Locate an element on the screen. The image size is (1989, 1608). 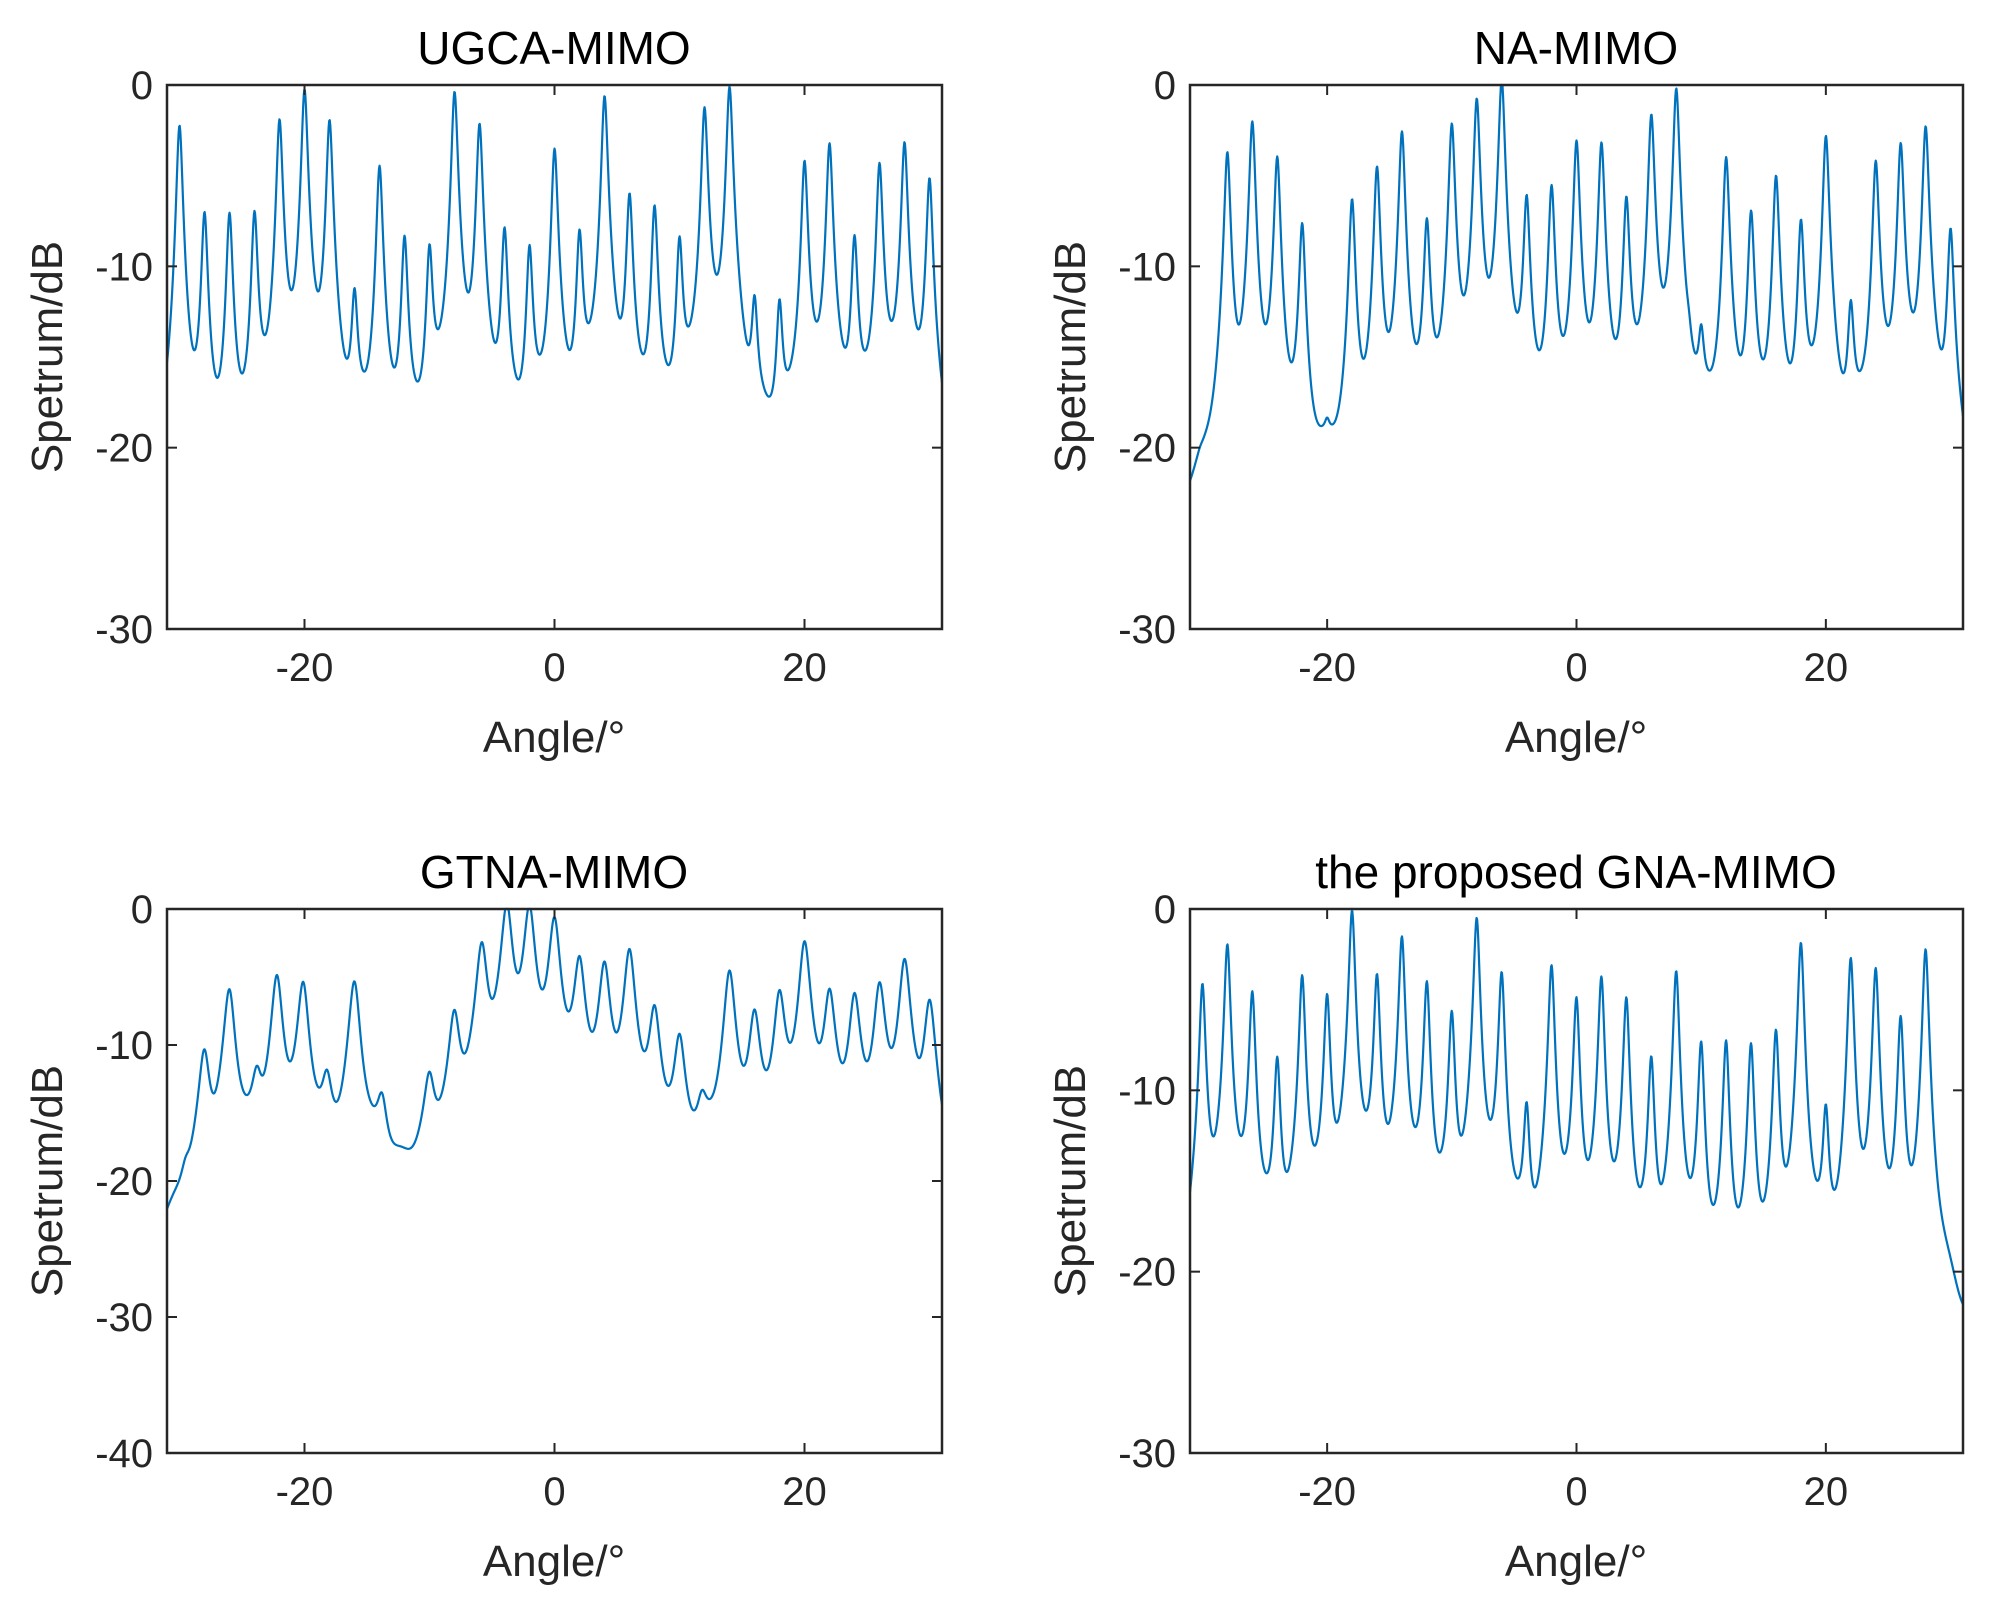
panel-title: the proposed GNA-MIMO is located at coordinates (1576, 872).